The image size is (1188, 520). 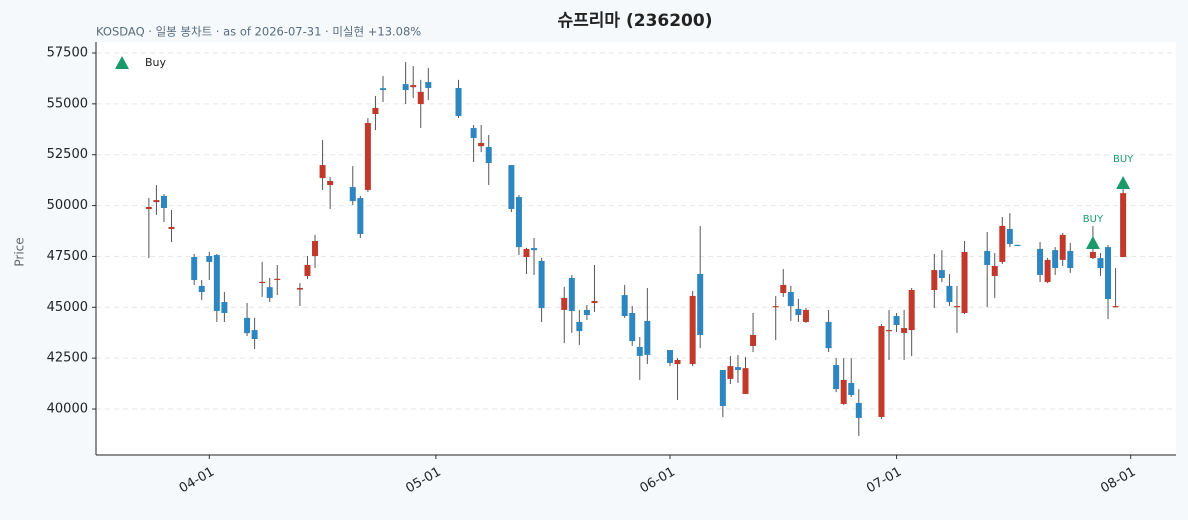 I want to click on y-tick-label: 52500, so click(x=67, y=154).